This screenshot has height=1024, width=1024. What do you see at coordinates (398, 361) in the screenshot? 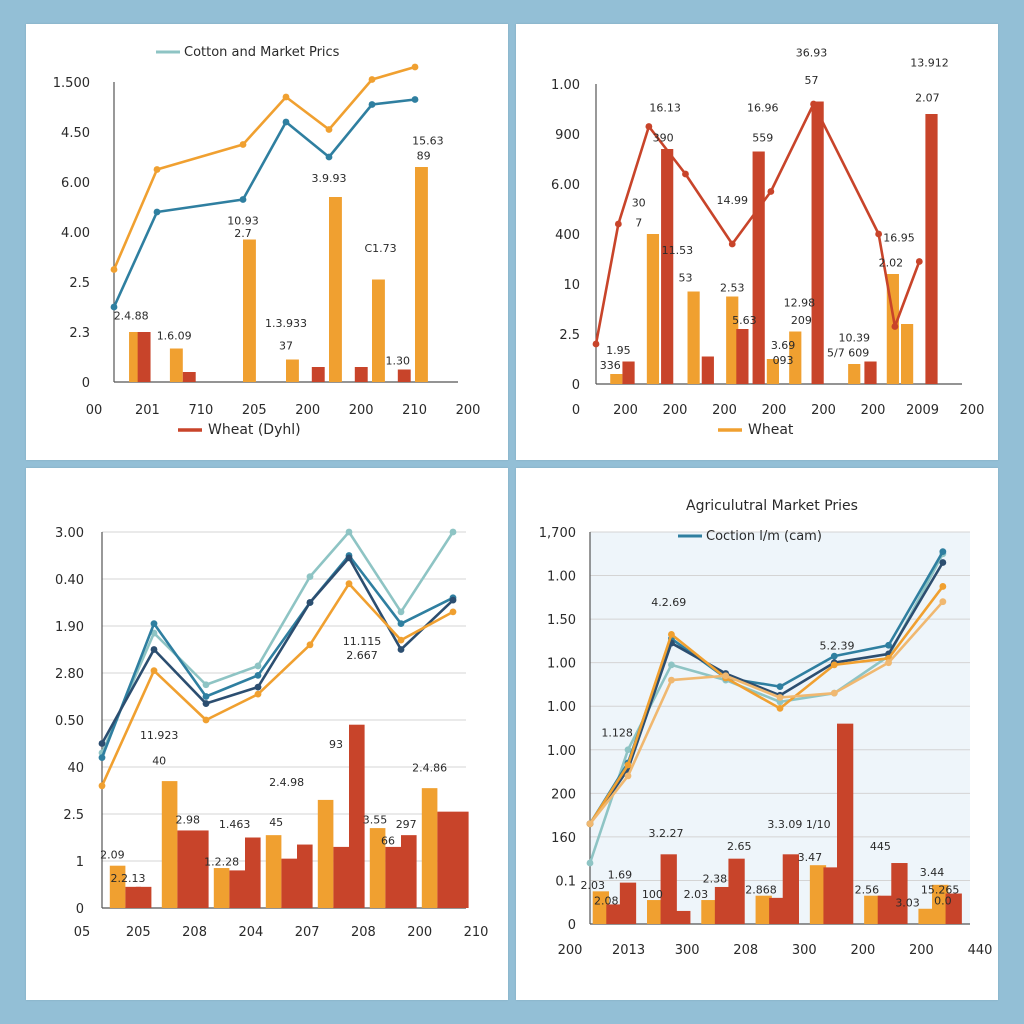
I see `data-label: 1.30` at bounding box center [398, 361].